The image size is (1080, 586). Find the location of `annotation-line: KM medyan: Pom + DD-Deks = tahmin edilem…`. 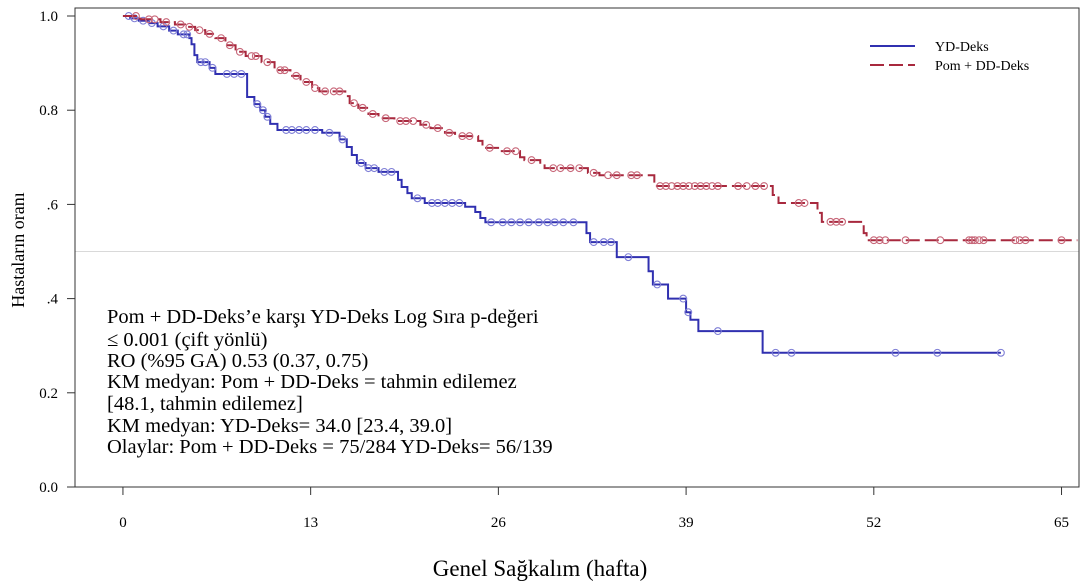

annotation-line: KM medyan: Pom + DD-Deks = tahmin edilem… is located at coordinates (312, 382).